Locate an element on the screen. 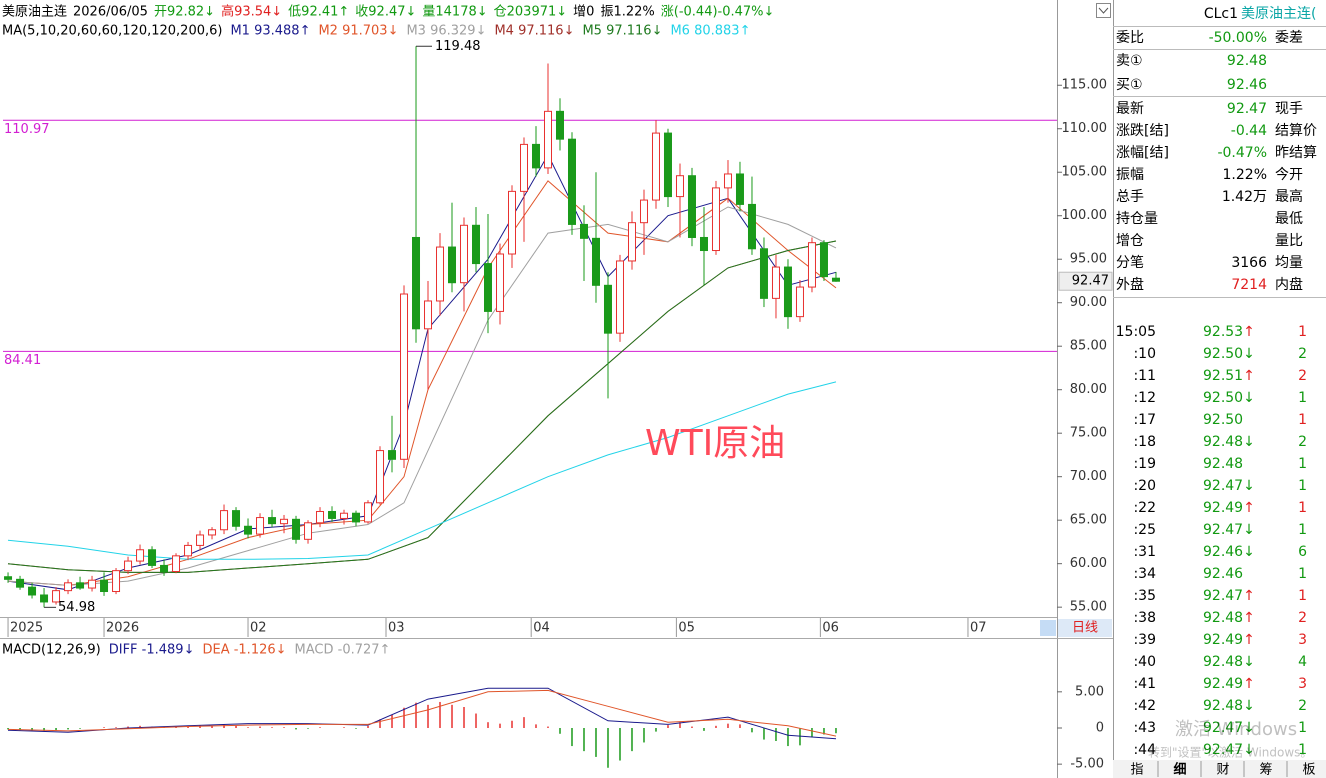 This screenshot has width=1326, height=778. low-annotation: 54.98 is located at coordinates (76, 607).